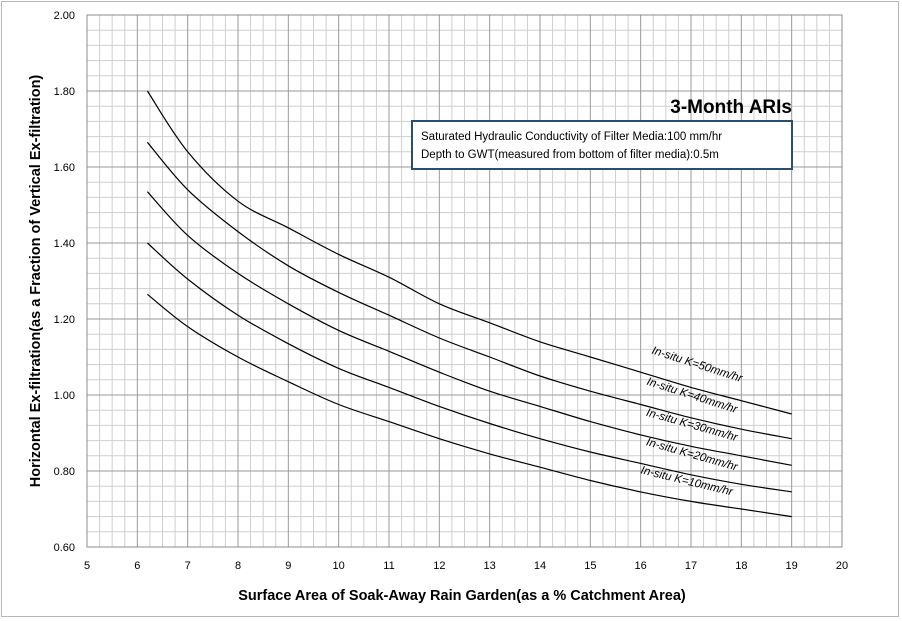 The width and height of the screenshot is (902, 621). Describe the element at coordinates (590, 566) in the screenshot. I see `x-tick-label: 15` at that location.